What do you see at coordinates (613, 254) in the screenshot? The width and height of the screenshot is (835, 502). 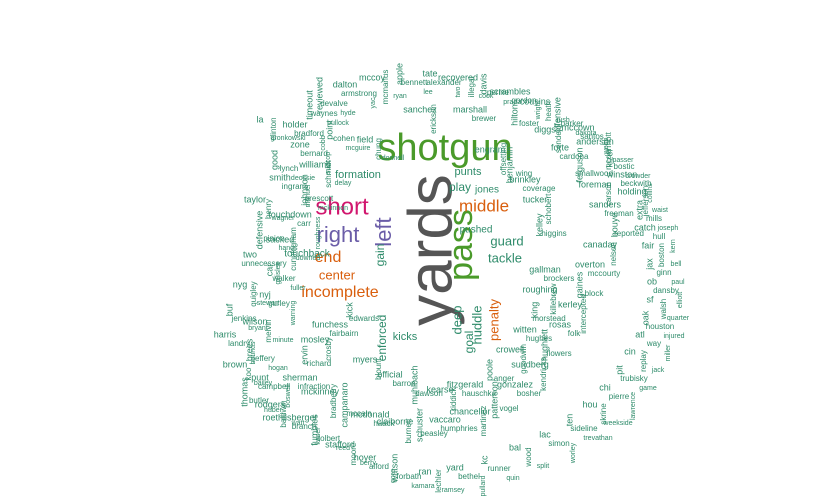 I see `word-nelson: nelson` at bounding box center [613, 254].